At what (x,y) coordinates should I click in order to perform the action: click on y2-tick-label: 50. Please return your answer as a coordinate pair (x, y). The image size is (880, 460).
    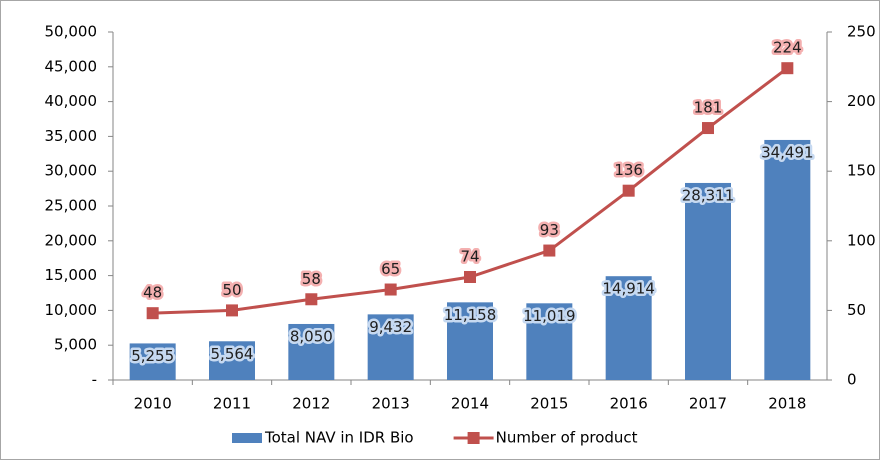
    Looking at the image, I should click on (856, 310).